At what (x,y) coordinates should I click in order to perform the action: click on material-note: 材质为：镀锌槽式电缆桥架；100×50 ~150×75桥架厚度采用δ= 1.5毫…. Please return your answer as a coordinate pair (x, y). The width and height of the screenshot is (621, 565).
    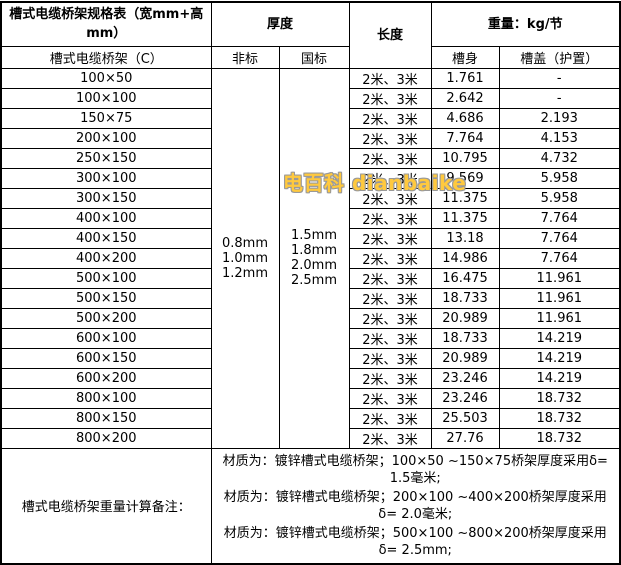
    Looking at the image, I should click on (415, 469).